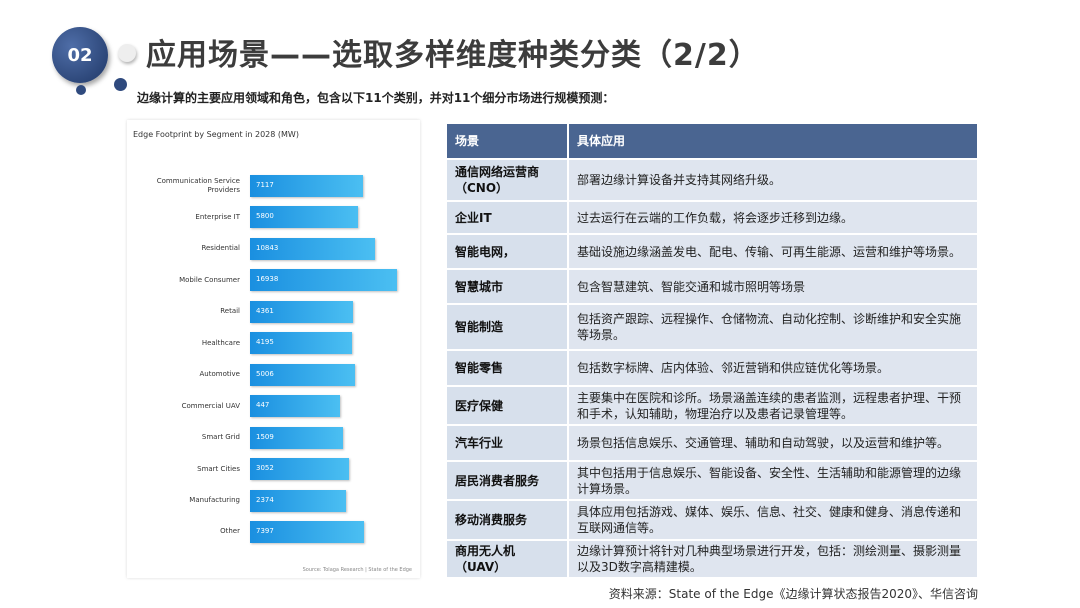 Image resolution: width=1080 pixels, height=608 pixels. I want to click on table-row: 智慧城市 包含智慧建筑、智能交通和城市照明等场景, so click(712, 286).